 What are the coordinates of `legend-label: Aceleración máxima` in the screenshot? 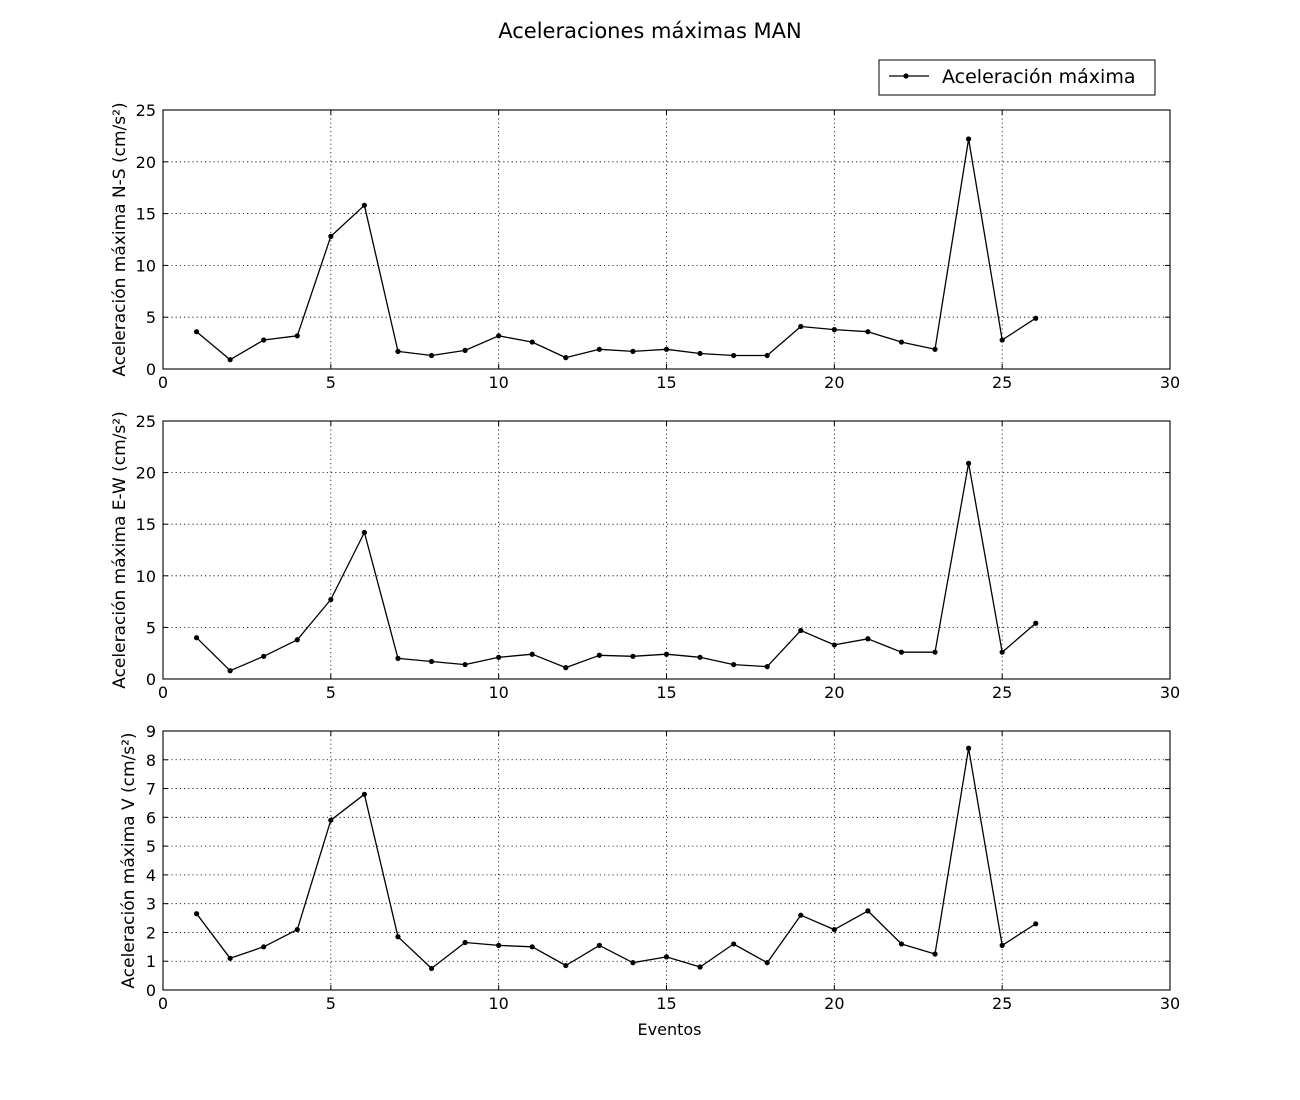 It's located at (1038, 77).